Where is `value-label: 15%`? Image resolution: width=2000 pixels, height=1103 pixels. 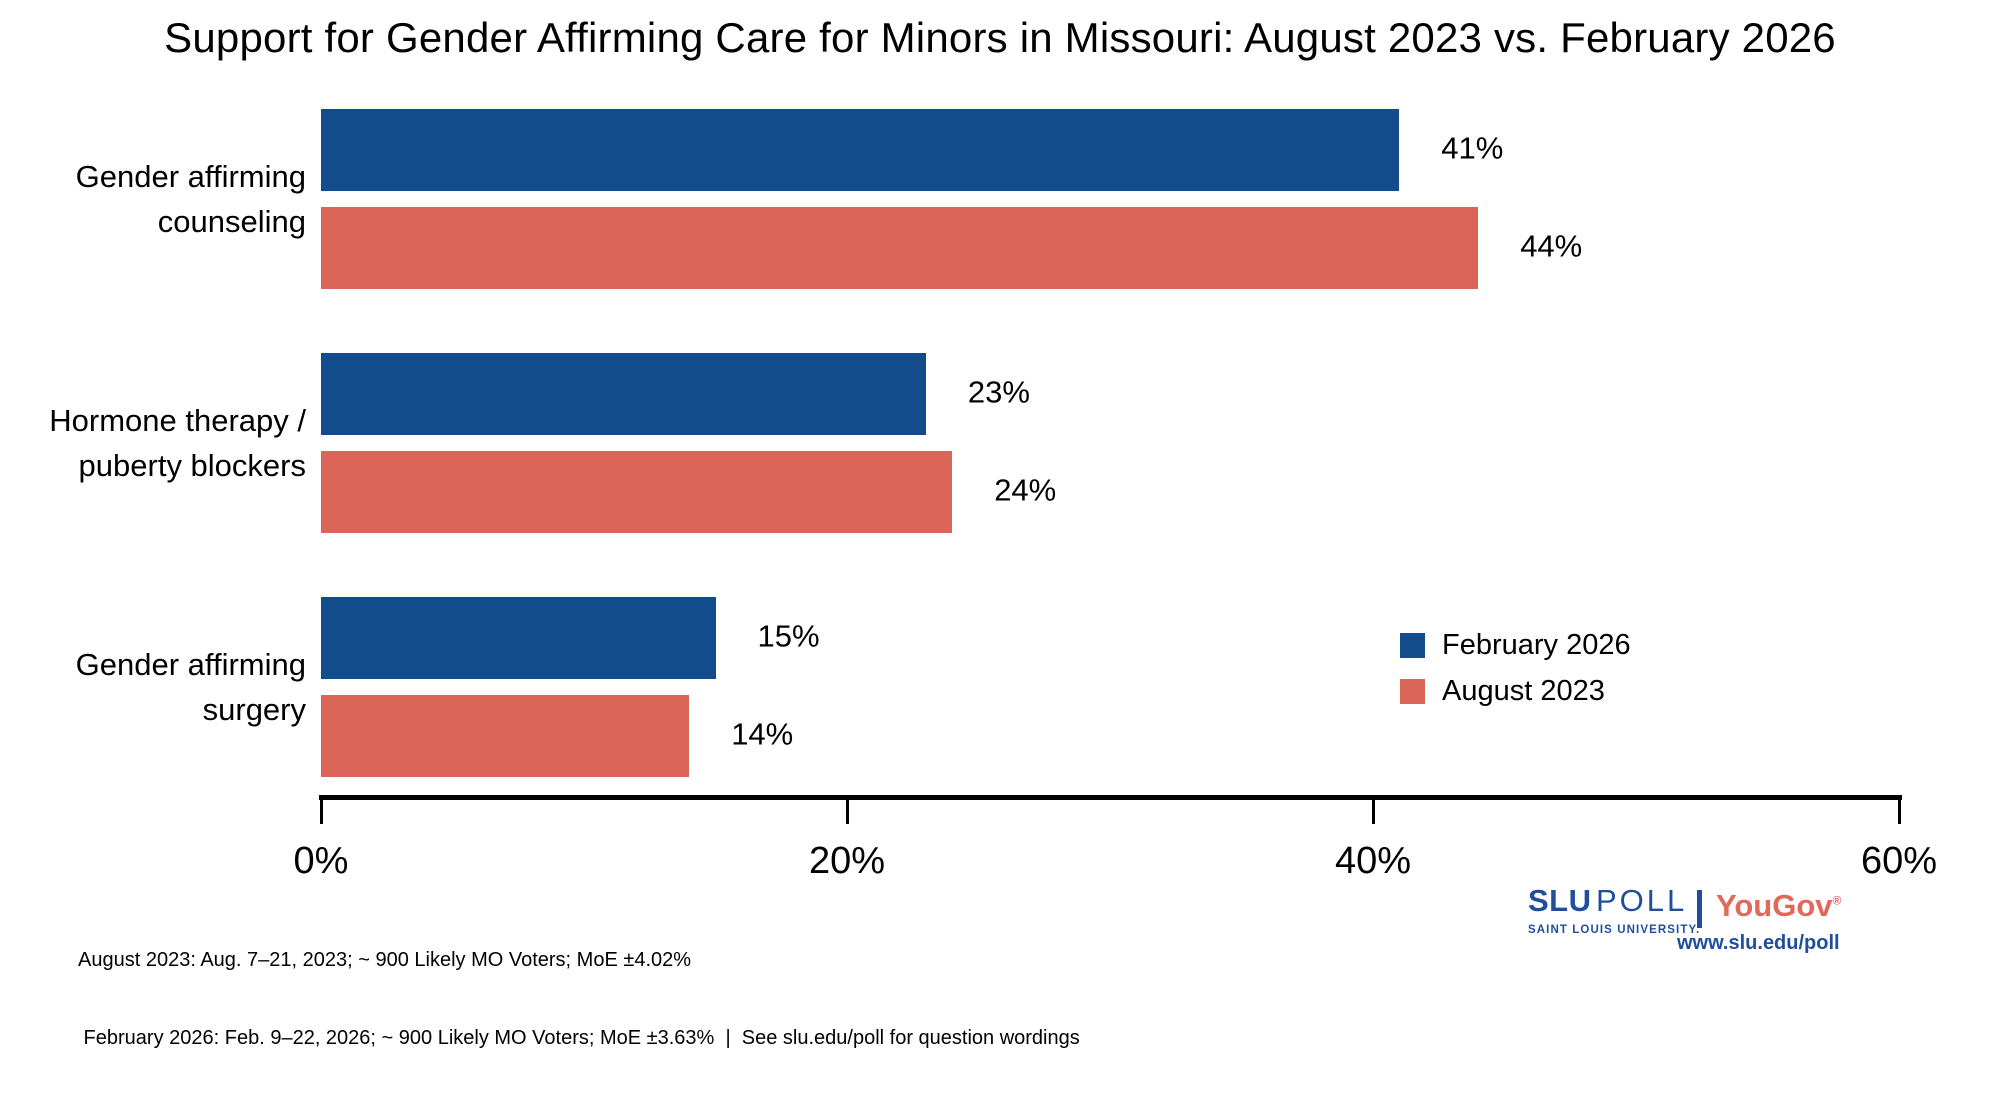 value-label: 15% is located at coordinates (788, 636).